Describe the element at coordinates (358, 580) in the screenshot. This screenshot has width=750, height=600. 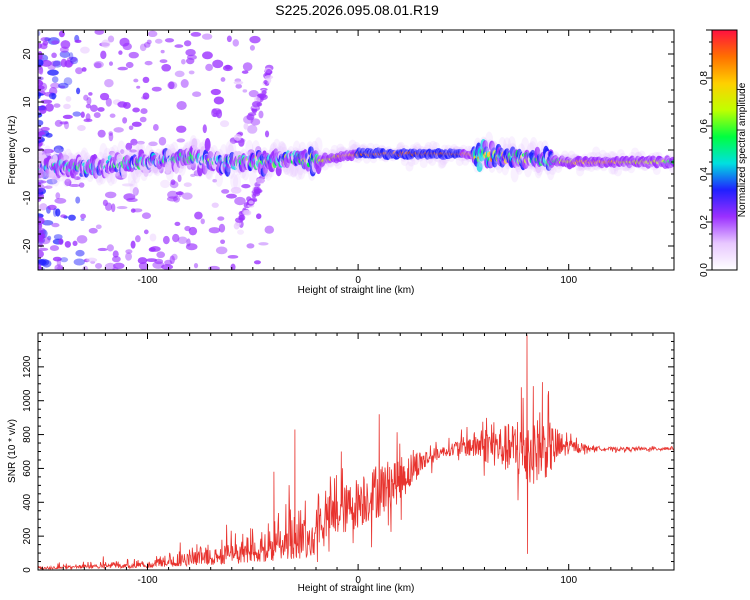
I see `snr-x-tick-label: 0` at that location.